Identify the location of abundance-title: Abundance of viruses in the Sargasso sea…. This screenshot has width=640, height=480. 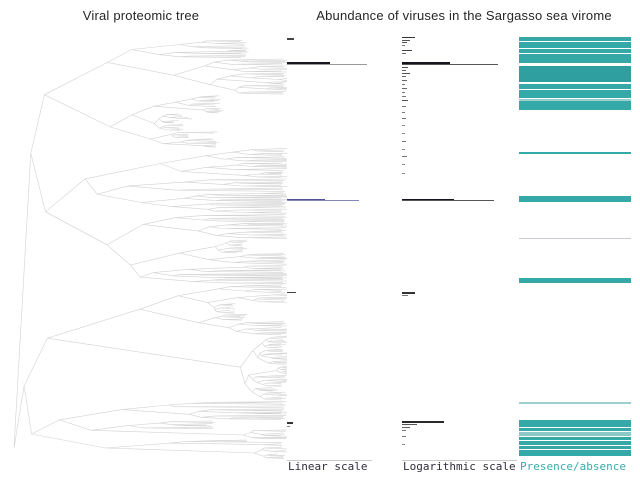
(464, 15).